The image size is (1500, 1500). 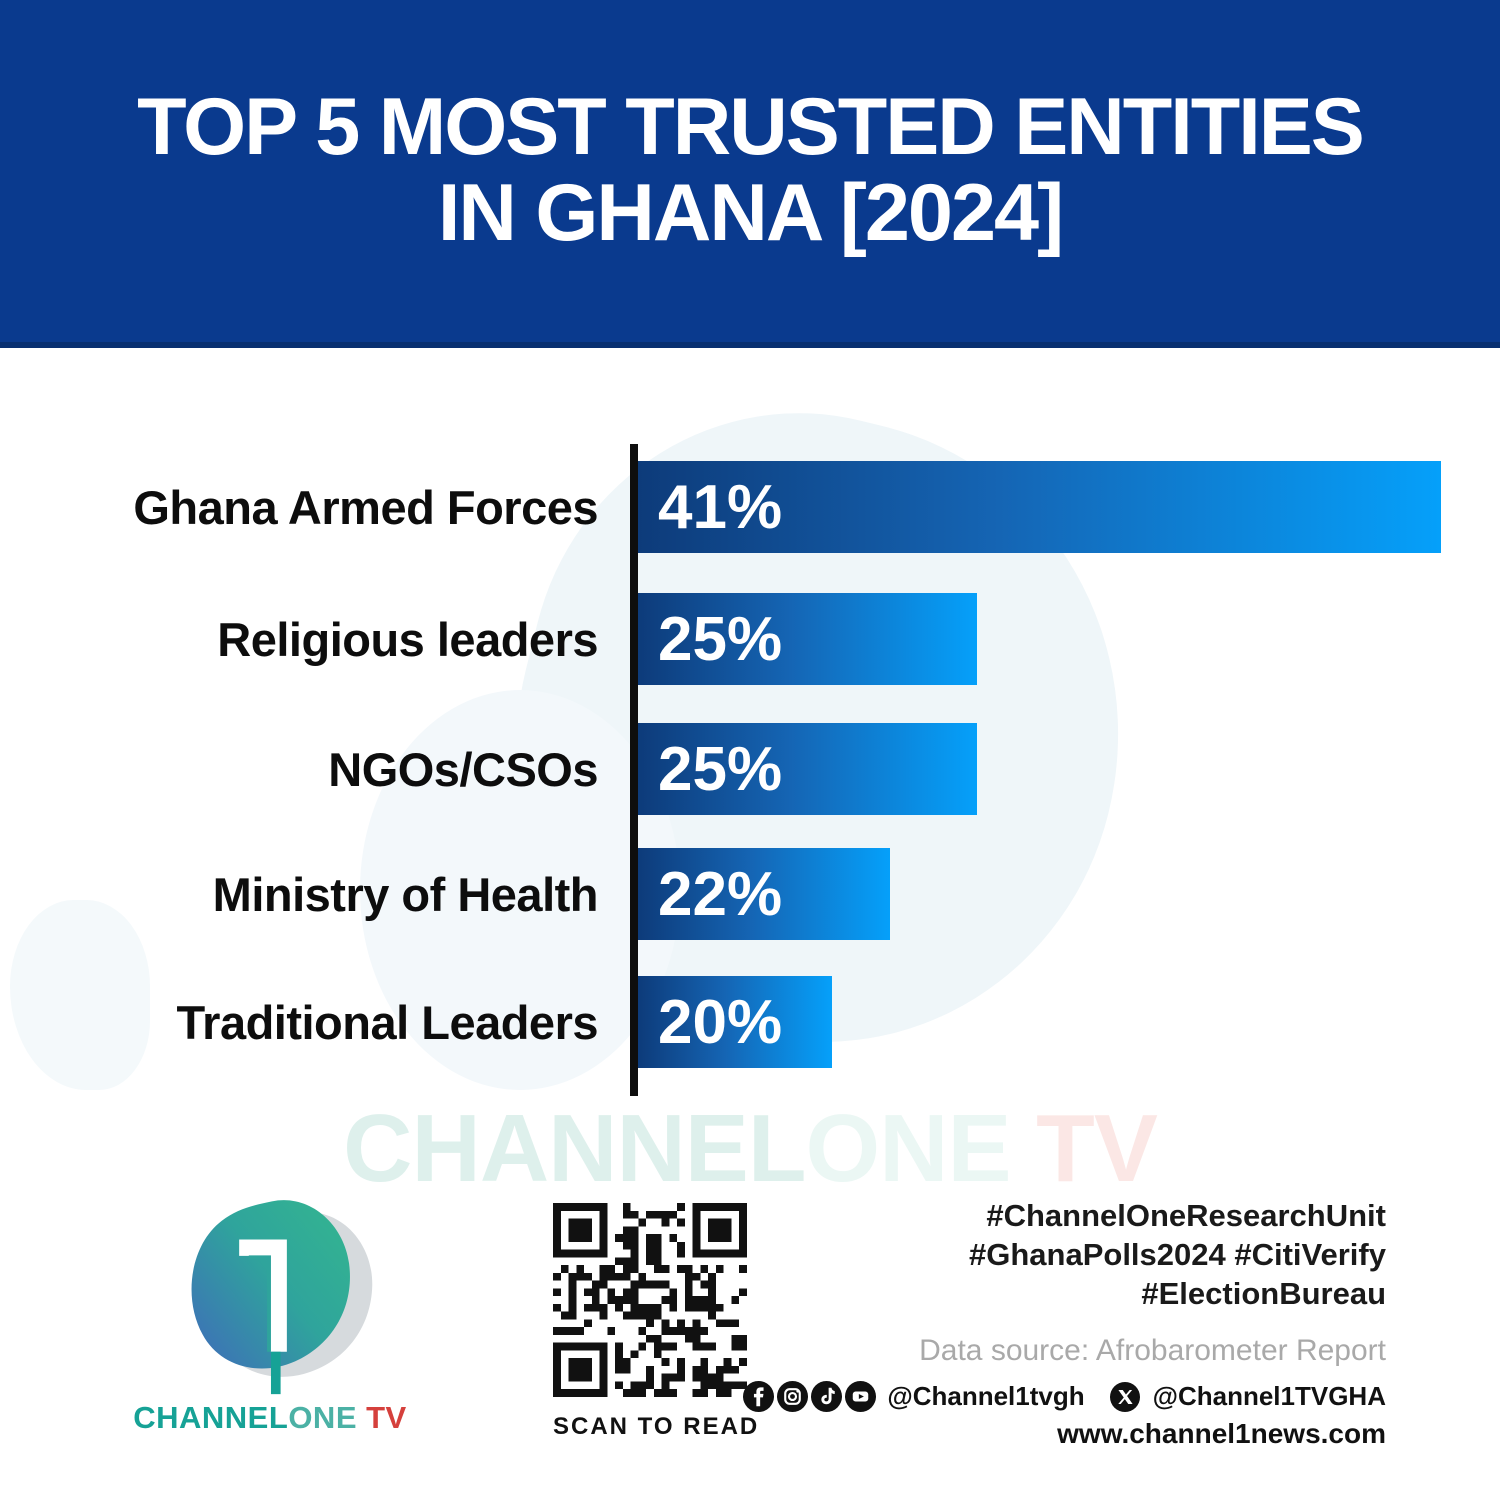 What do you see at coordinates (759, 1396) in the screenshot?
I see `facebook-icon` at bounding box center [759, 1396].